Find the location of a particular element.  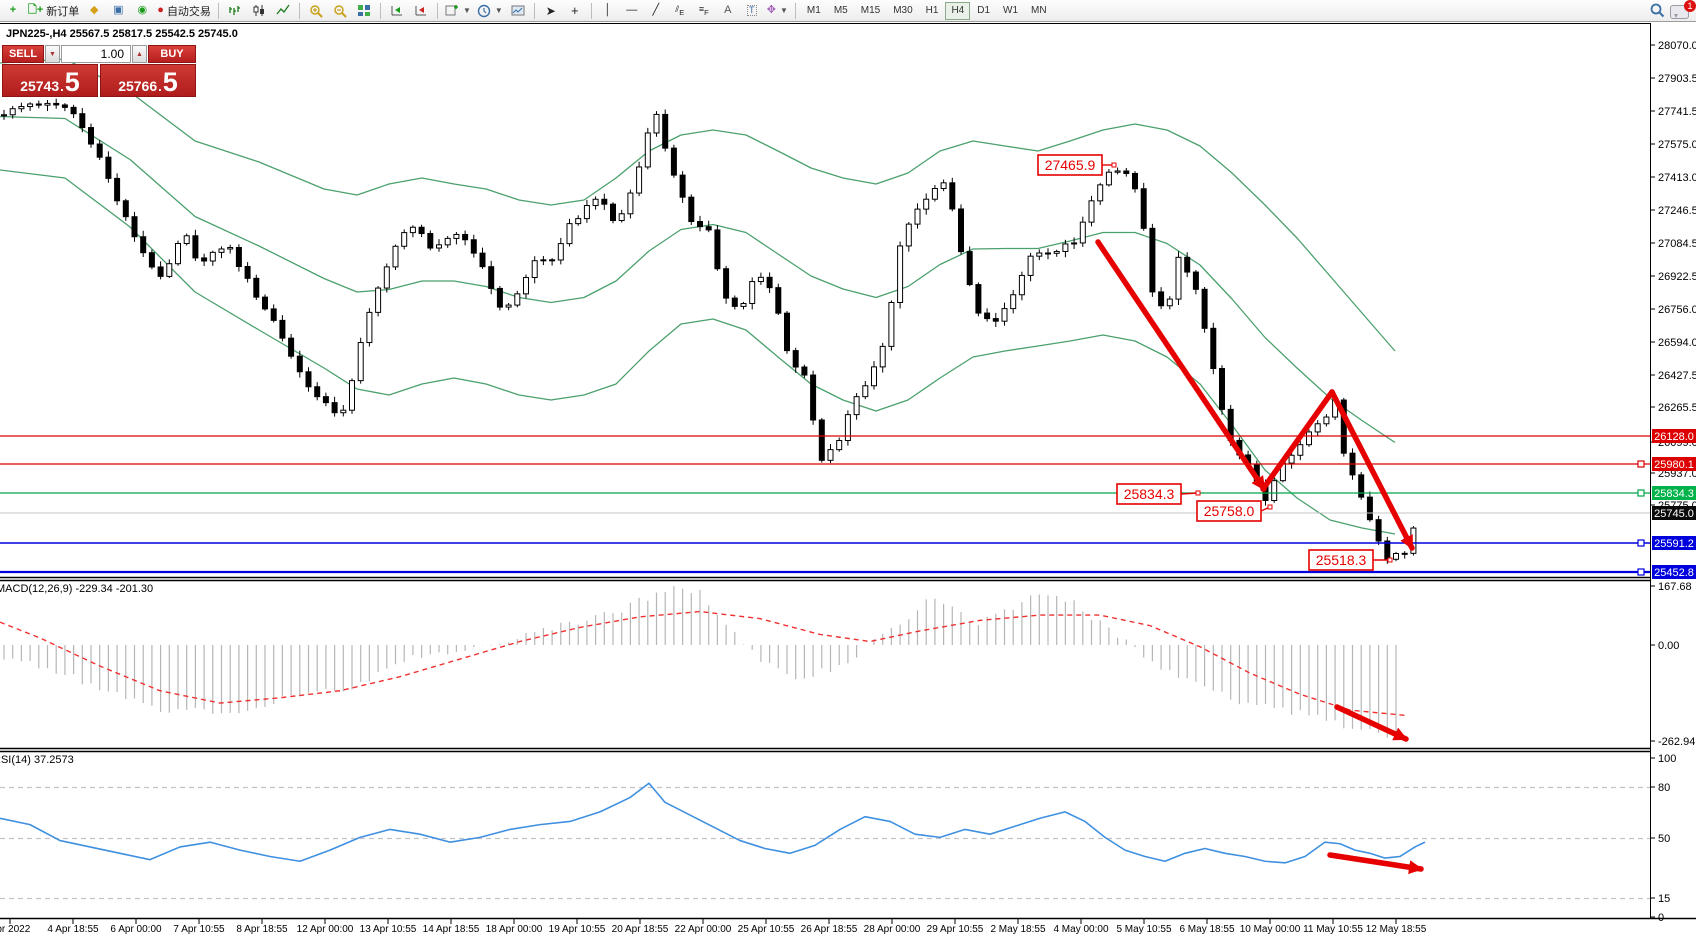

buy-price-display: 25766. 5 is located at coordinates (148, 80).